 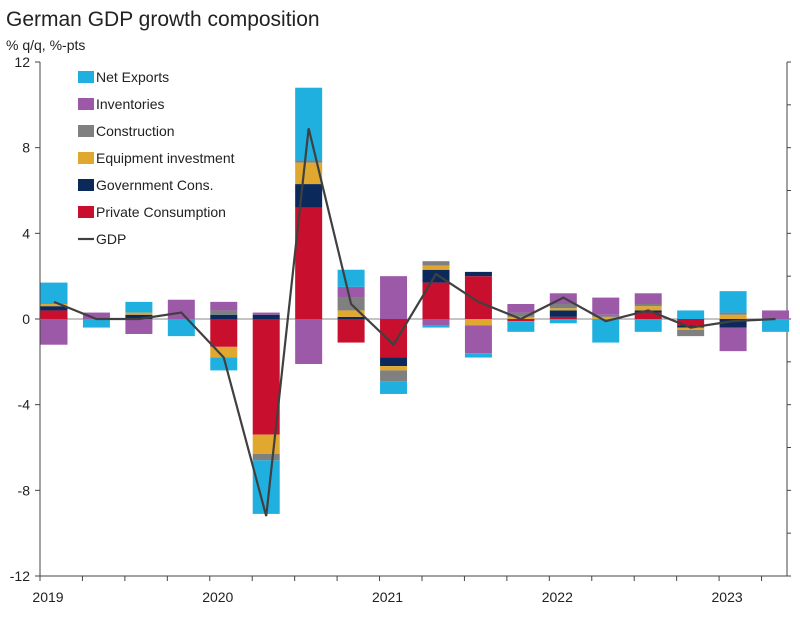 I want to click on chart-subtitle: % q/q, %-pts, so click(x=46, y=45).